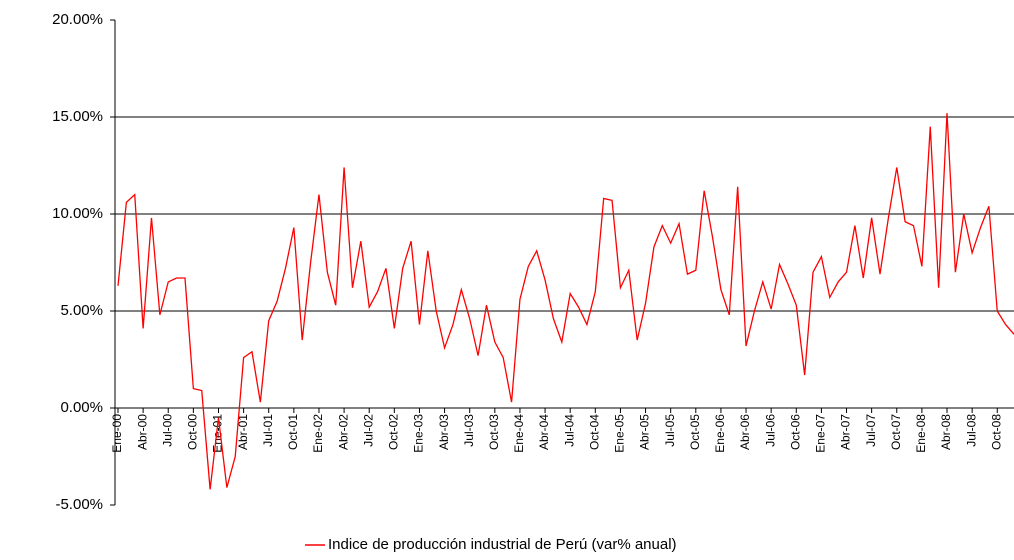  What do you see at coordinates (821, 433) in the screenshot?
I see `x-tick-label: Ene-07` at bounding box center [821, 433].